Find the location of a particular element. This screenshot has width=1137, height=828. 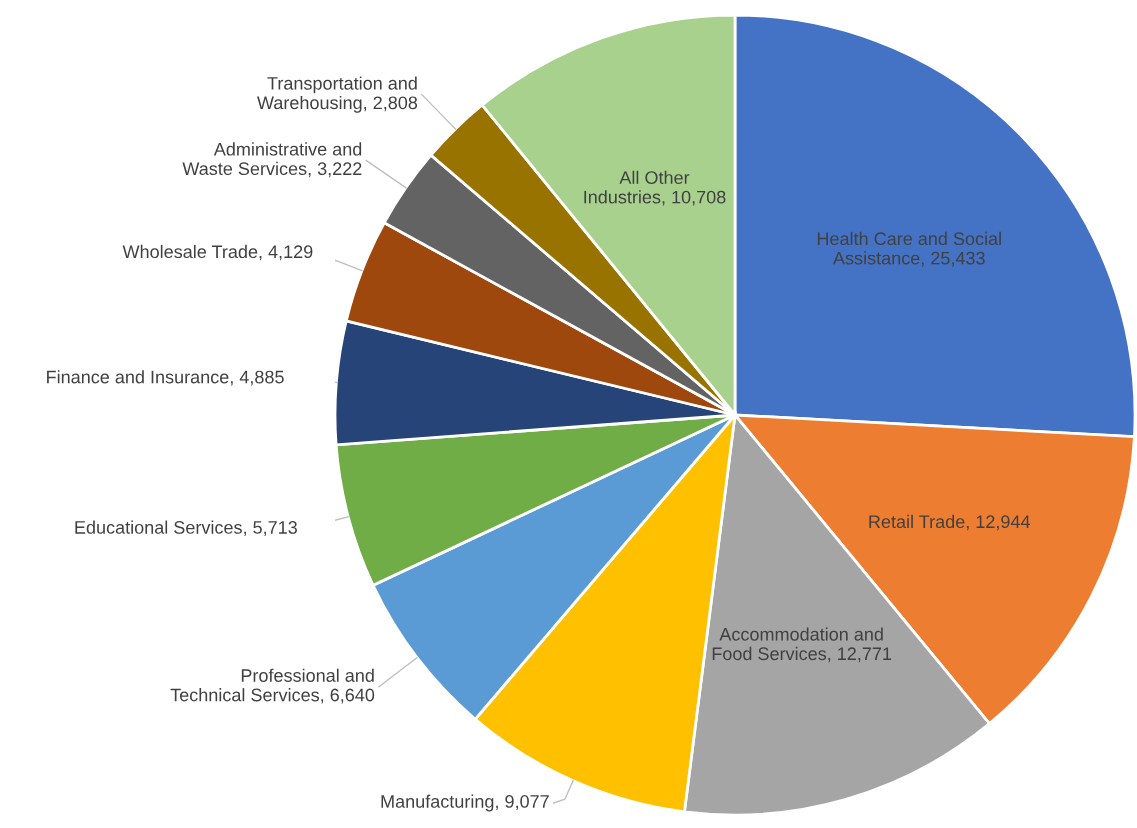

slice-label: Finance and Insurance, 4,885 is located at coordinates (165, 378).